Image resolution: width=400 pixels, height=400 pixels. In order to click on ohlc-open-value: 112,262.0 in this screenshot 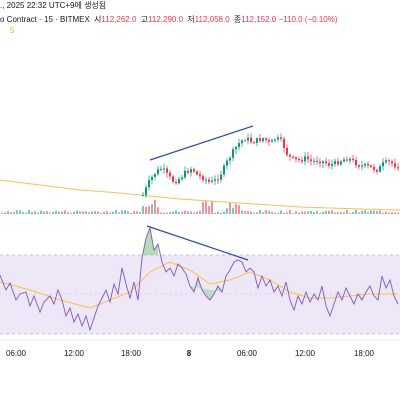, I will do `click(119, 19)`.